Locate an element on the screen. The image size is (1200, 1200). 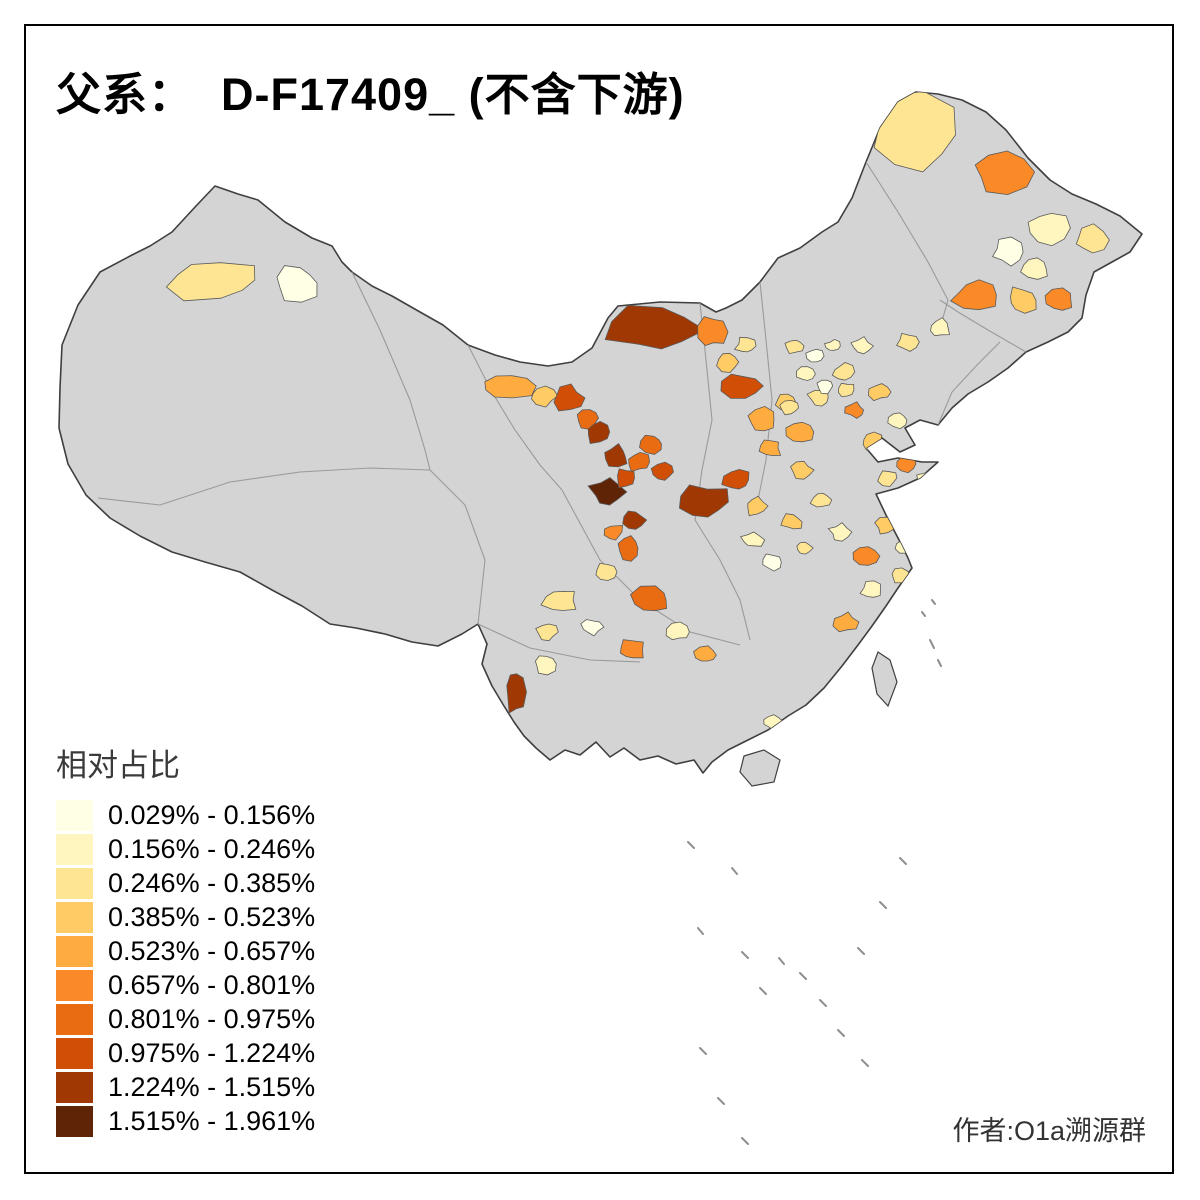
legend-row: 1.515% - 1.961% is located at coordinates (185, 1121).